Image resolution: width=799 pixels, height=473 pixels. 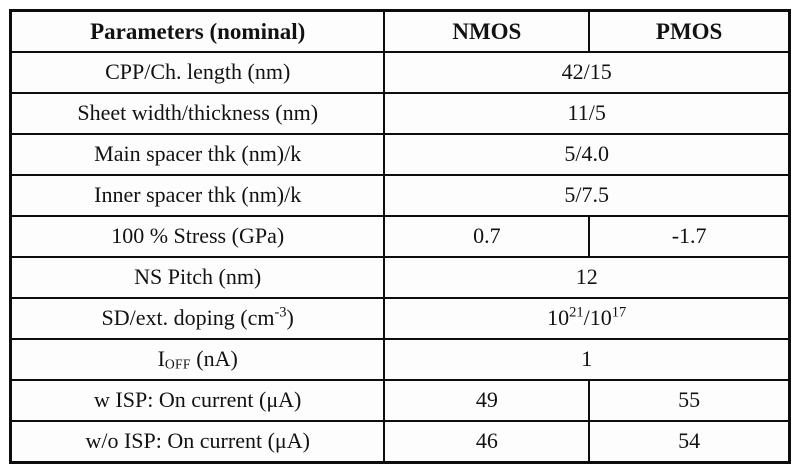 I want to click on param-label: w/o ISP: On current (μA), so click(x=197, y=442).